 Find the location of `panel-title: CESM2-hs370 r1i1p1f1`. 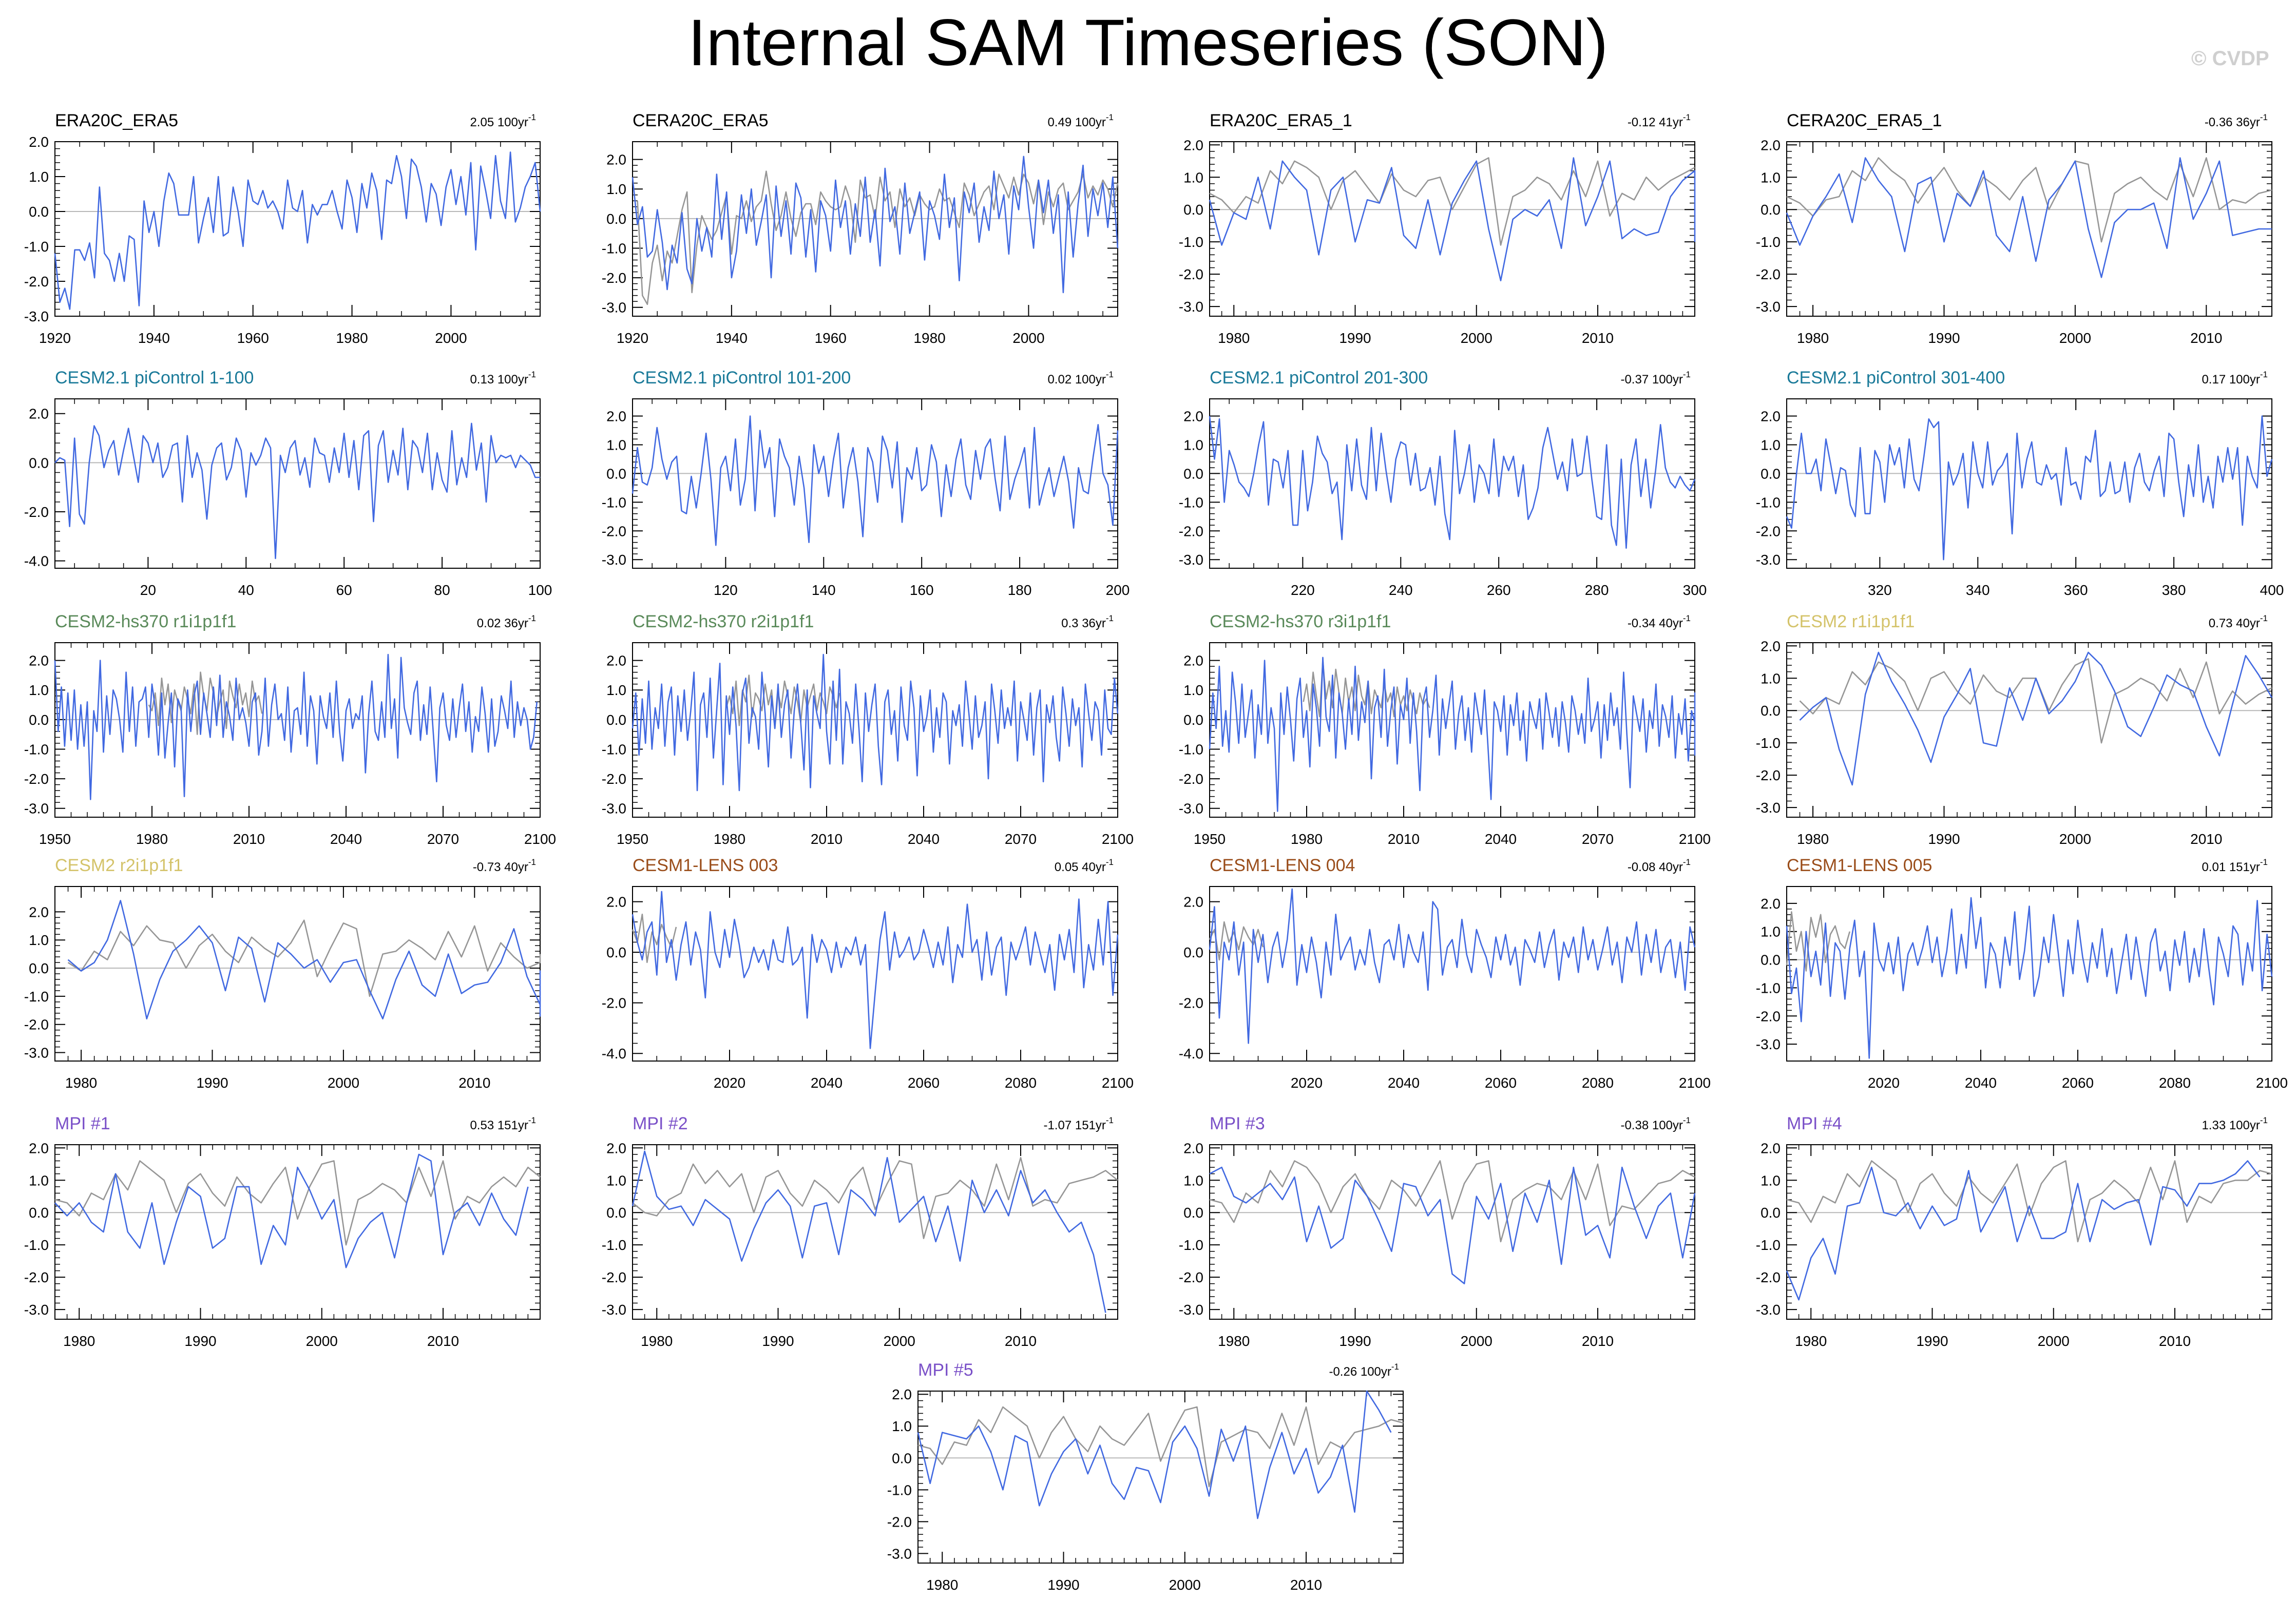

panel-title: CESM2-hs370 r1i1p1f1 is located at coordinates (145, 622).